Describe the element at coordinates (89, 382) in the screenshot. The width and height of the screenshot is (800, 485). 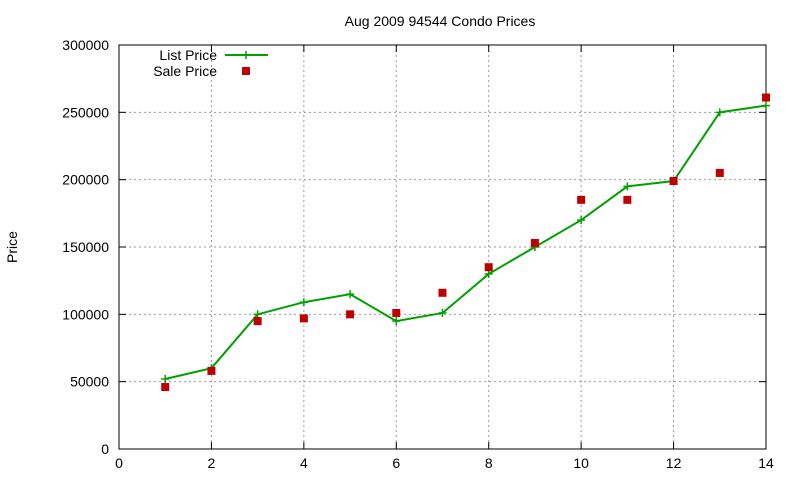
I see `y-tick-label: 50000` at that location.